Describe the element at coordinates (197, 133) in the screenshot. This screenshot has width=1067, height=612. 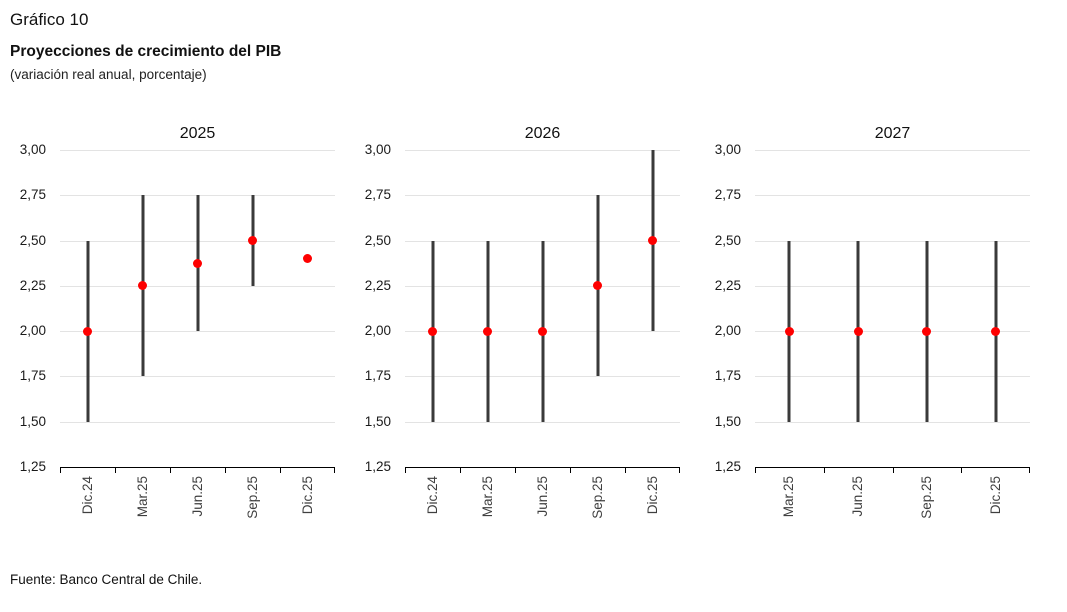
I see `panel-title: 2025` at that location.